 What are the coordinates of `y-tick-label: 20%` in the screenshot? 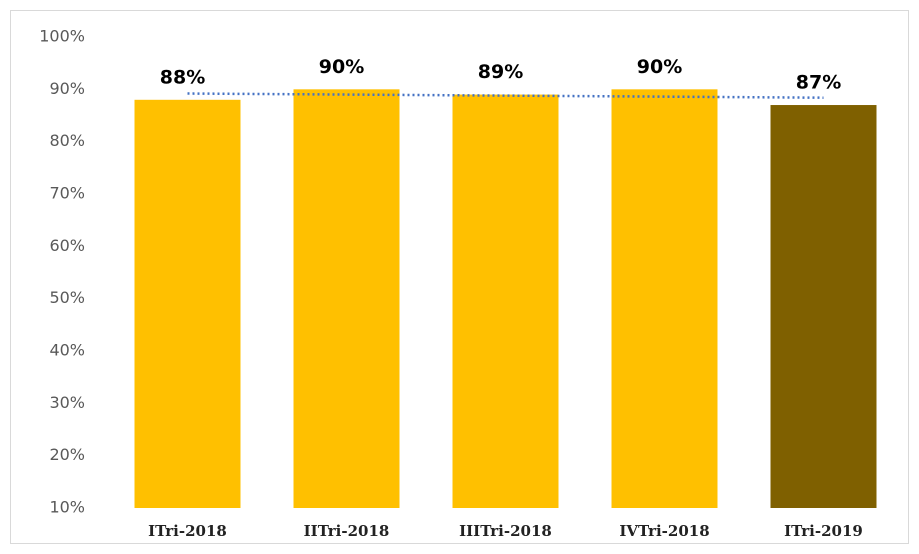 It's located at (67, 454).